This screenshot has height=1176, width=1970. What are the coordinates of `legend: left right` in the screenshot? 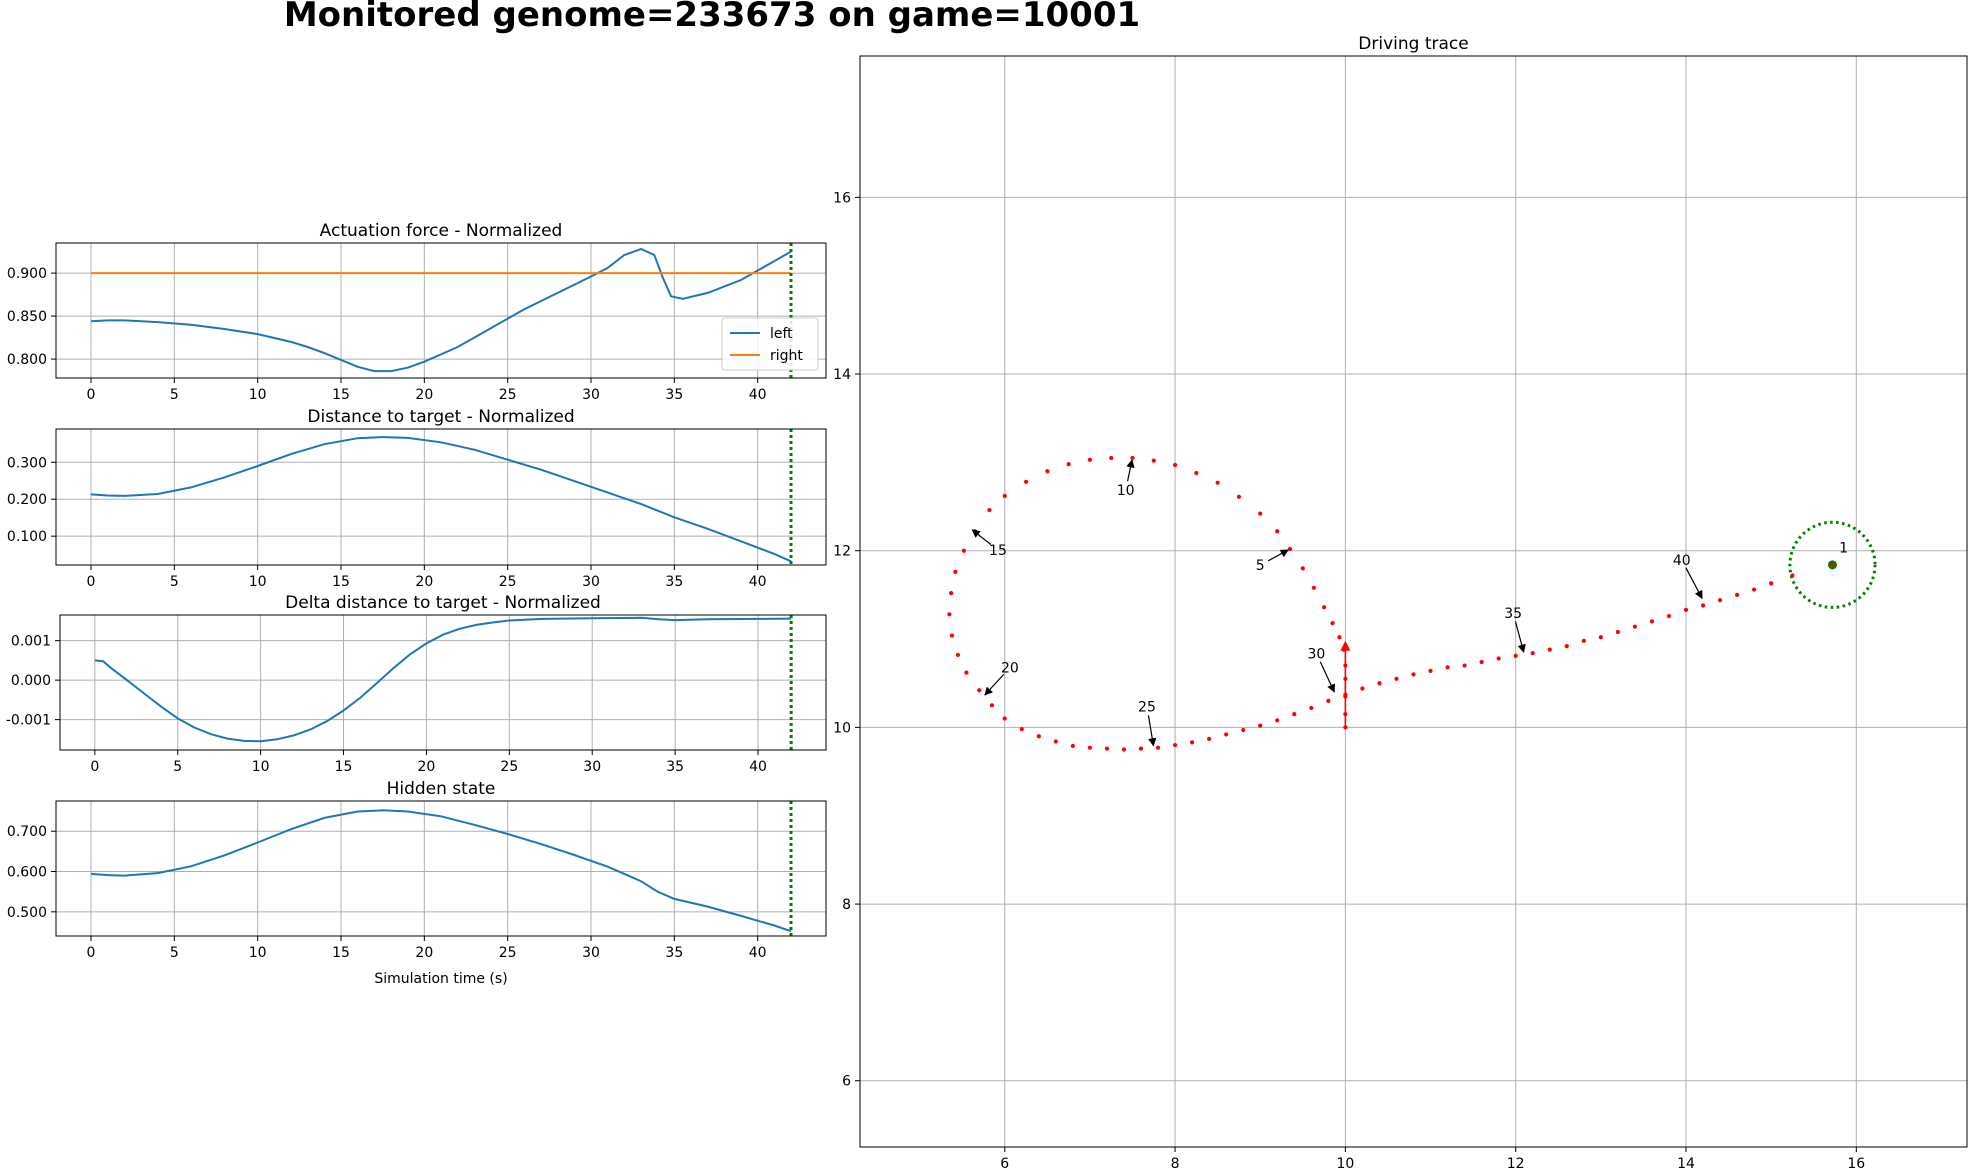 It's located at (770, 344).